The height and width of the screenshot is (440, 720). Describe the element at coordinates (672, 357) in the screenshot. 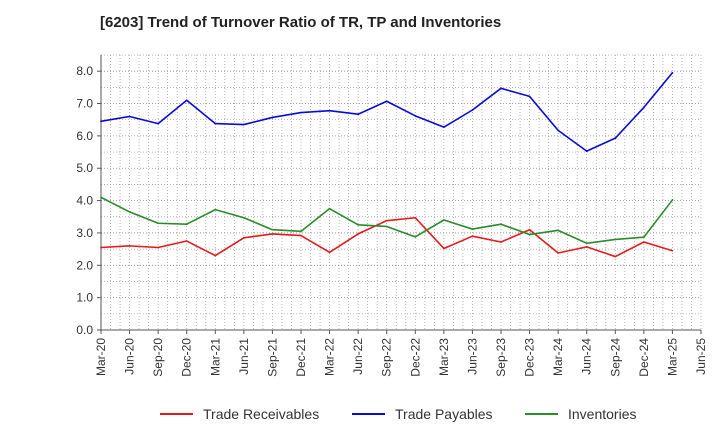

I see `x-tick-label: Mar-25` at that location.